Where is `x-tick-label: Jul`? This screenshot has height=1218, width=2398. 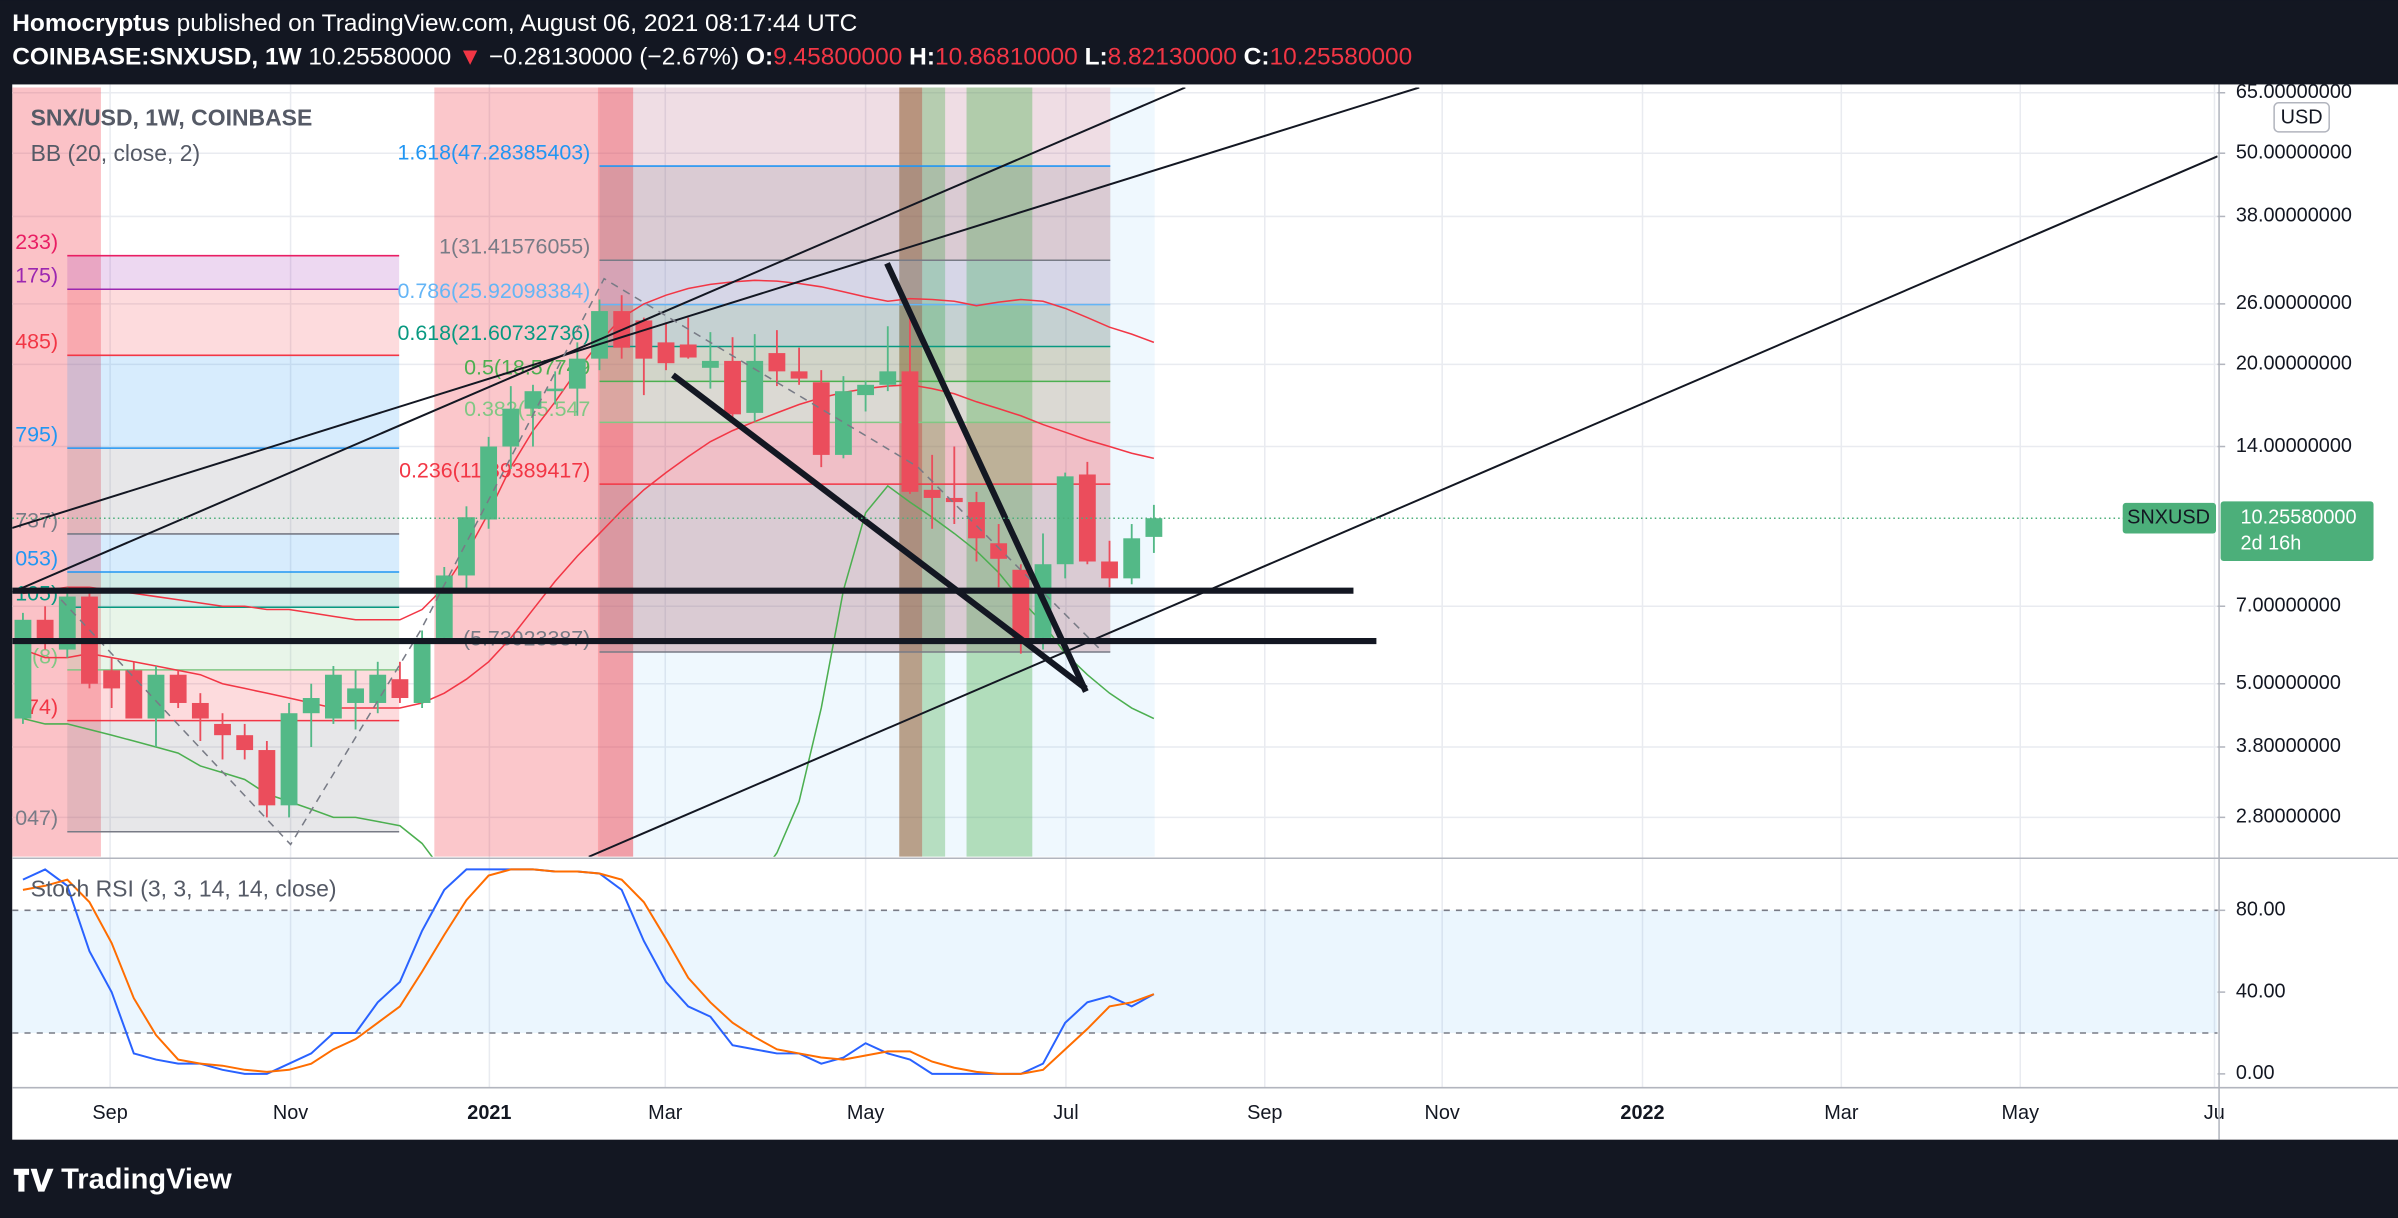
x-tick-label: Jul is located at coordinates (1065, 1113).